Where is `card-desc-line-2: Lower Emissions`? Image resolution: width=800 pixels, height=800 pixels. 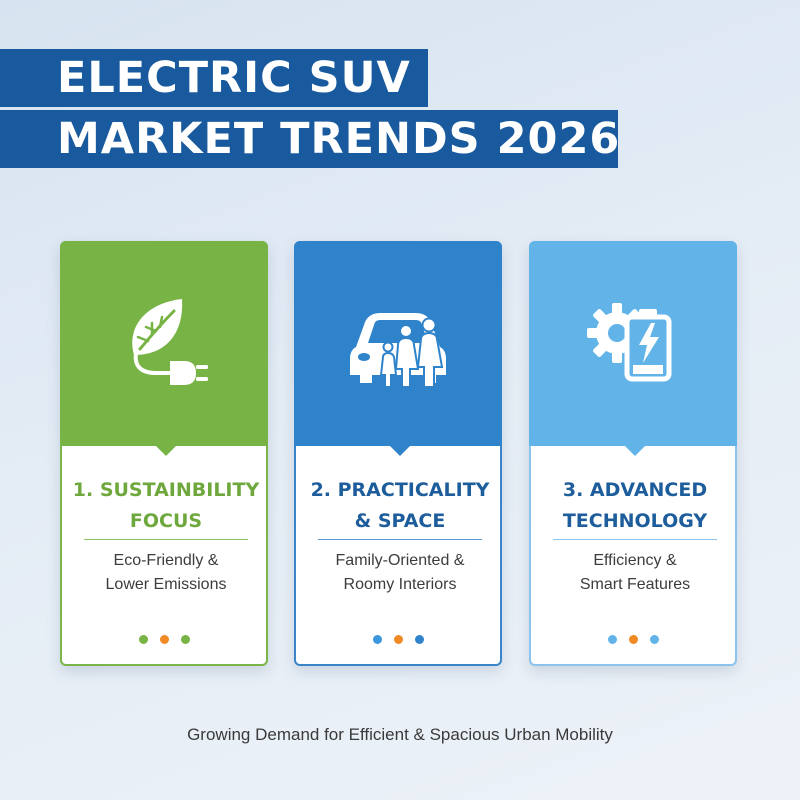 card-desc-line-2: Lower Emissions is located at coordinates (166, 584).